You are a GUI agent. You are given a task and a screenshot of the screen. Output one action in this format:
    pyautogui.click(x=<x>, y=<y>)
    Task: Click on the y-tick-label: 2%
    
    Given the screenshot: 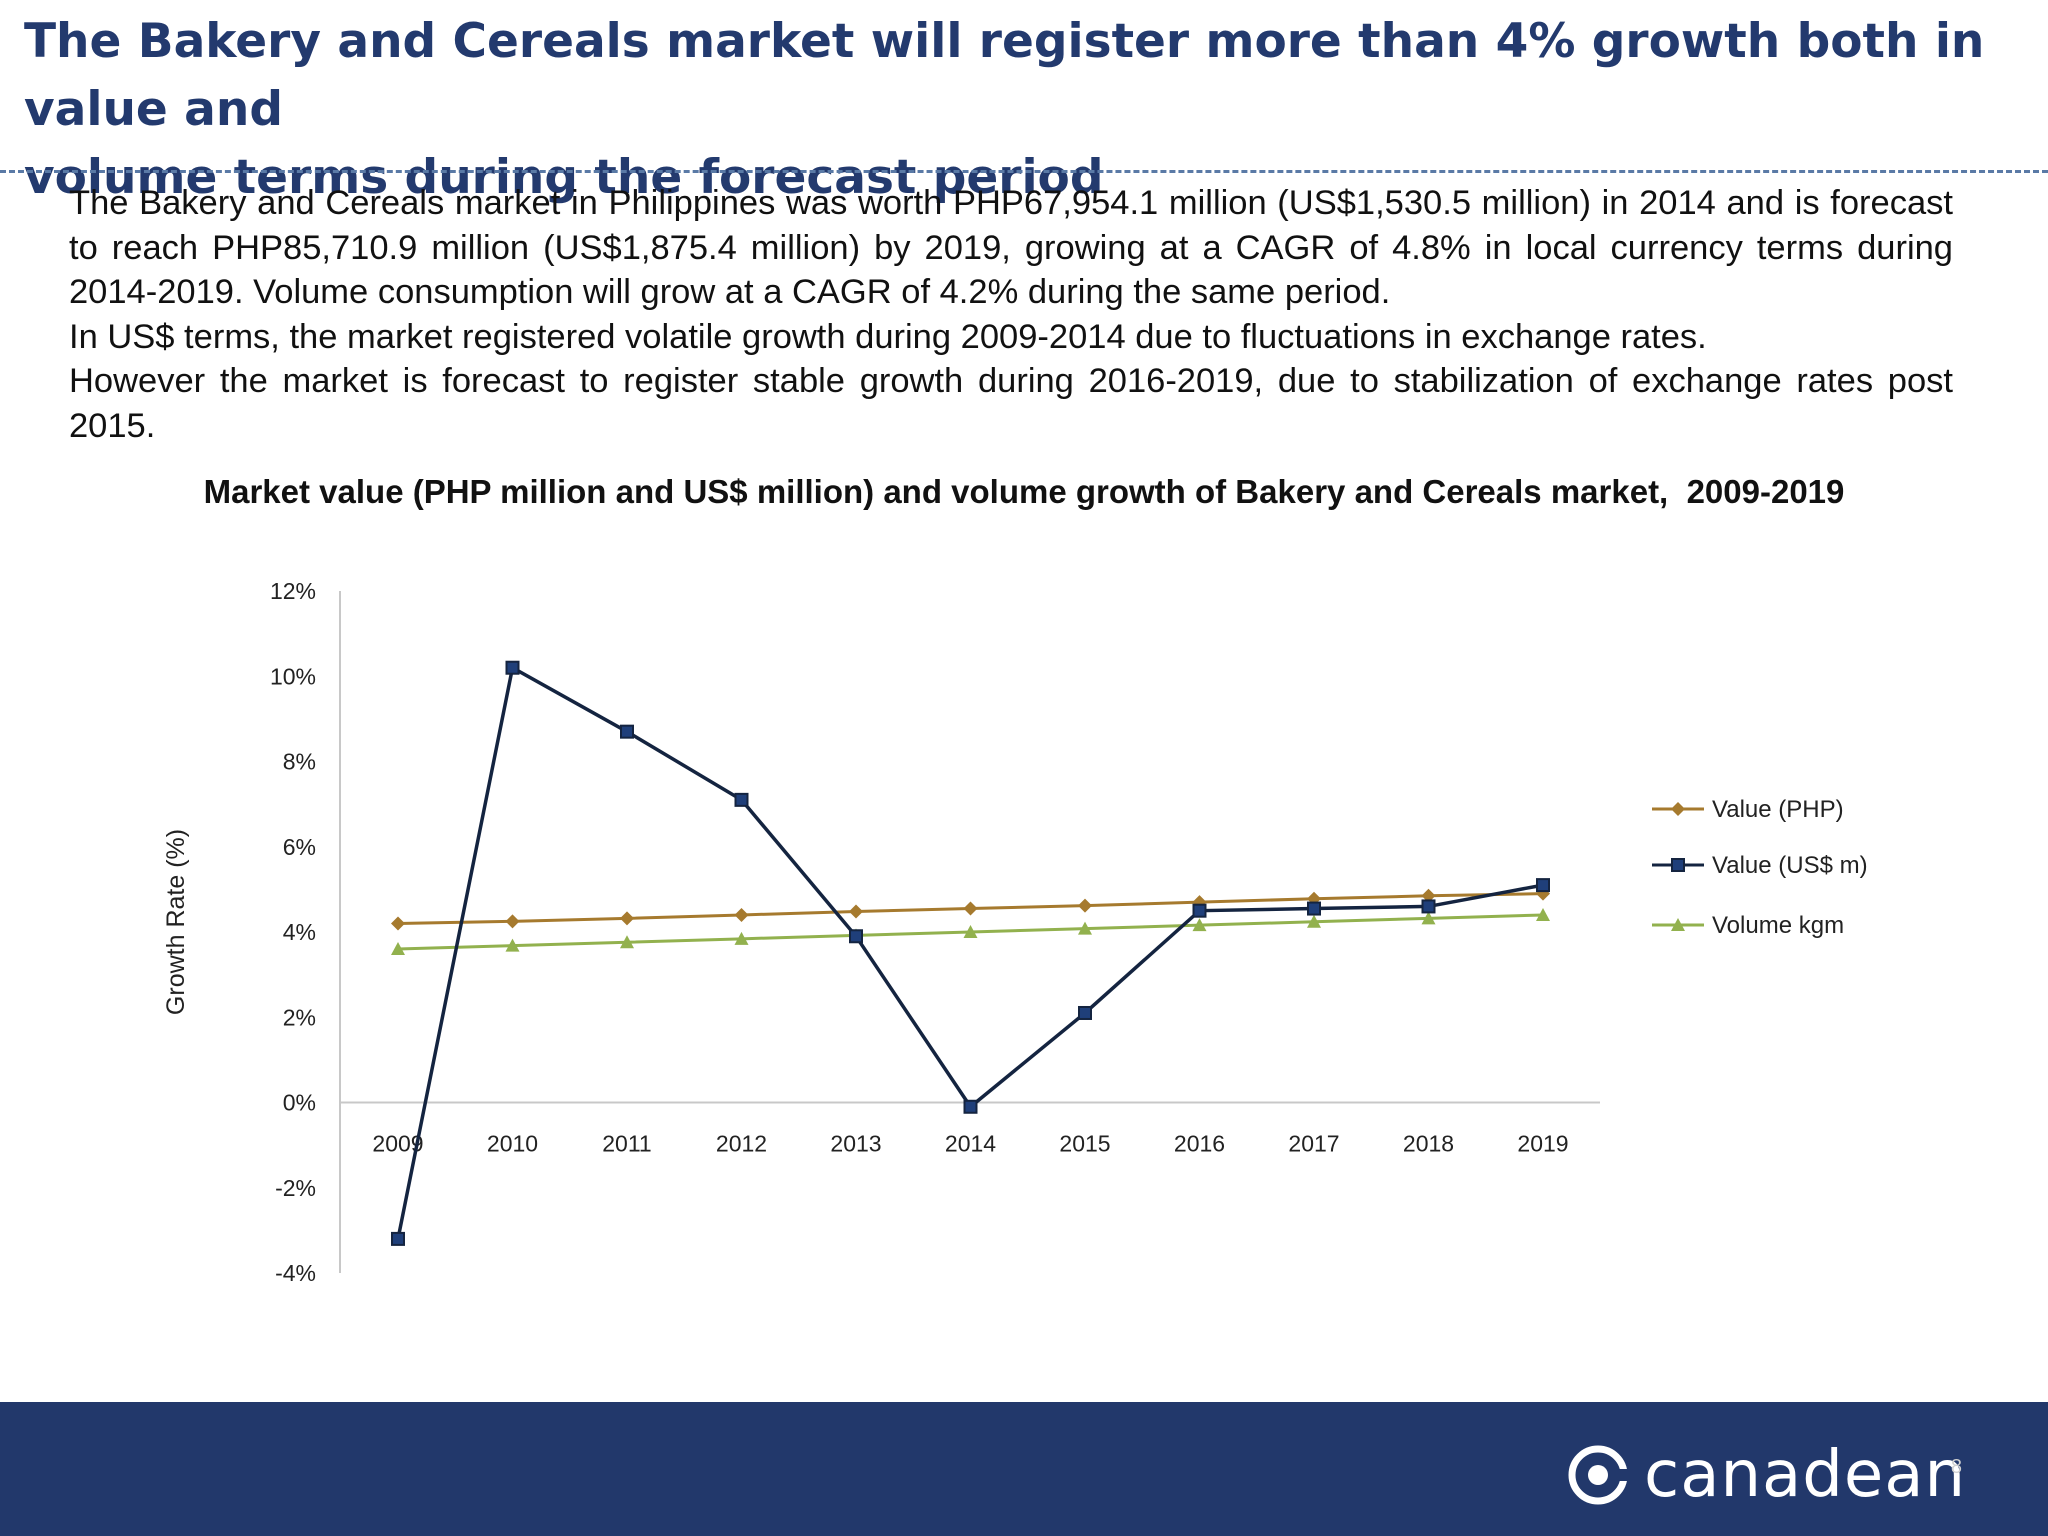 What is the action you would take?
    pyautogui.click(x=299, y=1017)
    